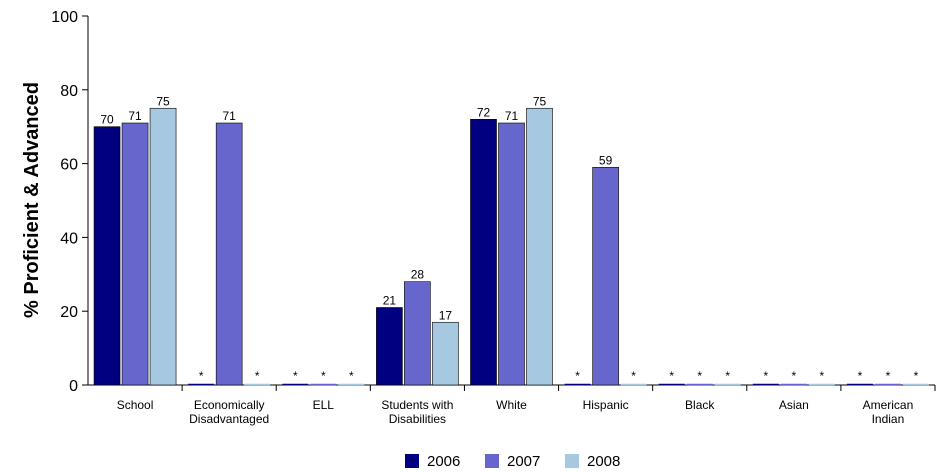  Describe the element at coordinates (523, 461) in the screenshot. I see `legend-label: 2007` at that location.